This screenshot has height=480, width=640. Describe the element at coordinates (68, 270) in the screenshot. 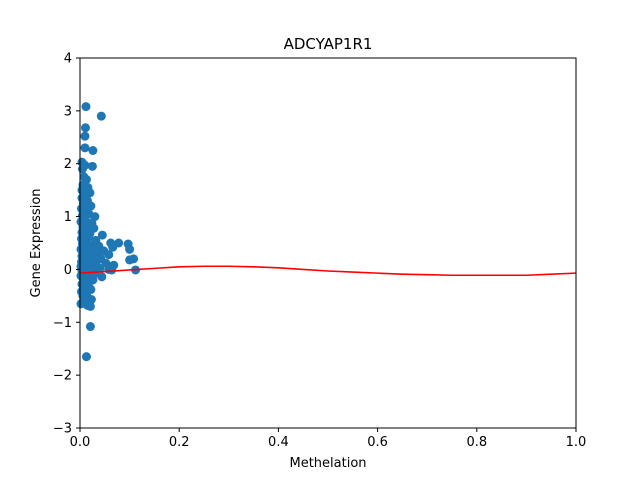

I see `y-tick-label-3: 0` at that location.